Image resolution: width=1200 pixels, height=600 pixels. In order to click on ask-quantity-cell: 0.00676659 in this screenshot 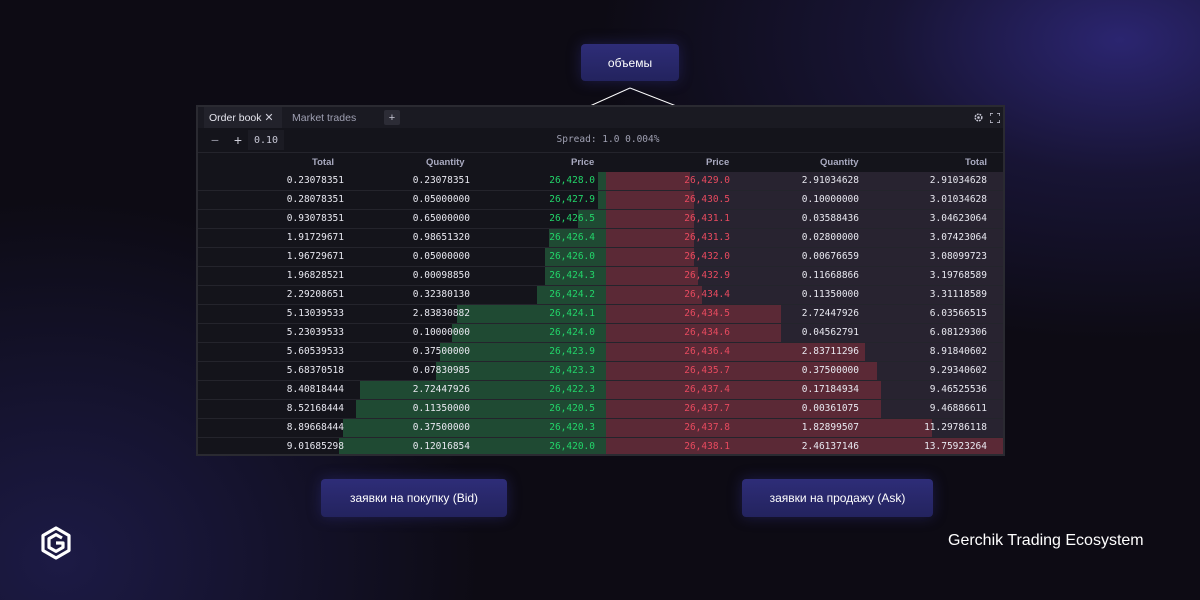, I will do `click(830, 256)`.